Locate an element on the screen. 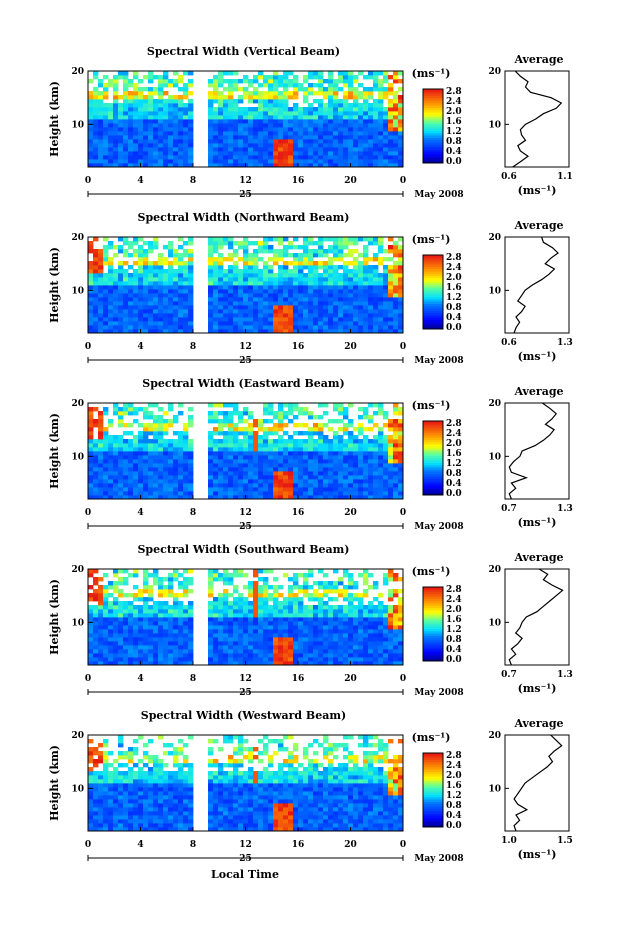 Image resolution: width=624 pixels, height=929 pixels. panel-title: Spectral Width (Northward Beam) is located at coordinates (244, 217).